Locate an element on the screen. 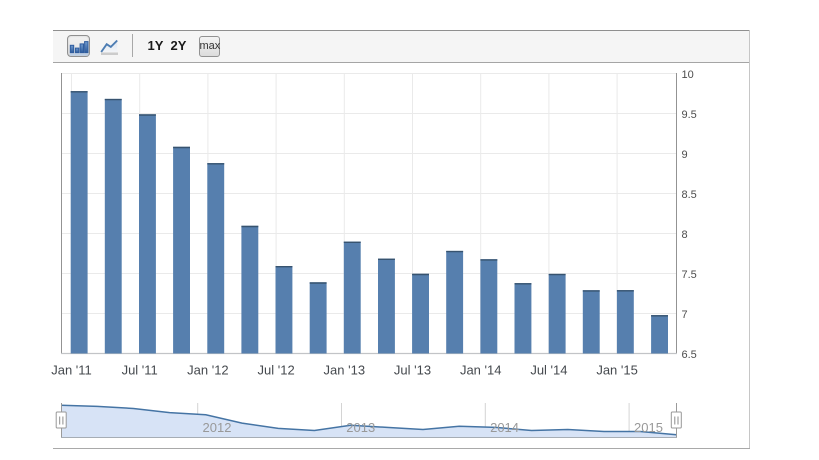 The image size is (819, 460). svg-text: 7.5 is located at coordinates (689, 275).